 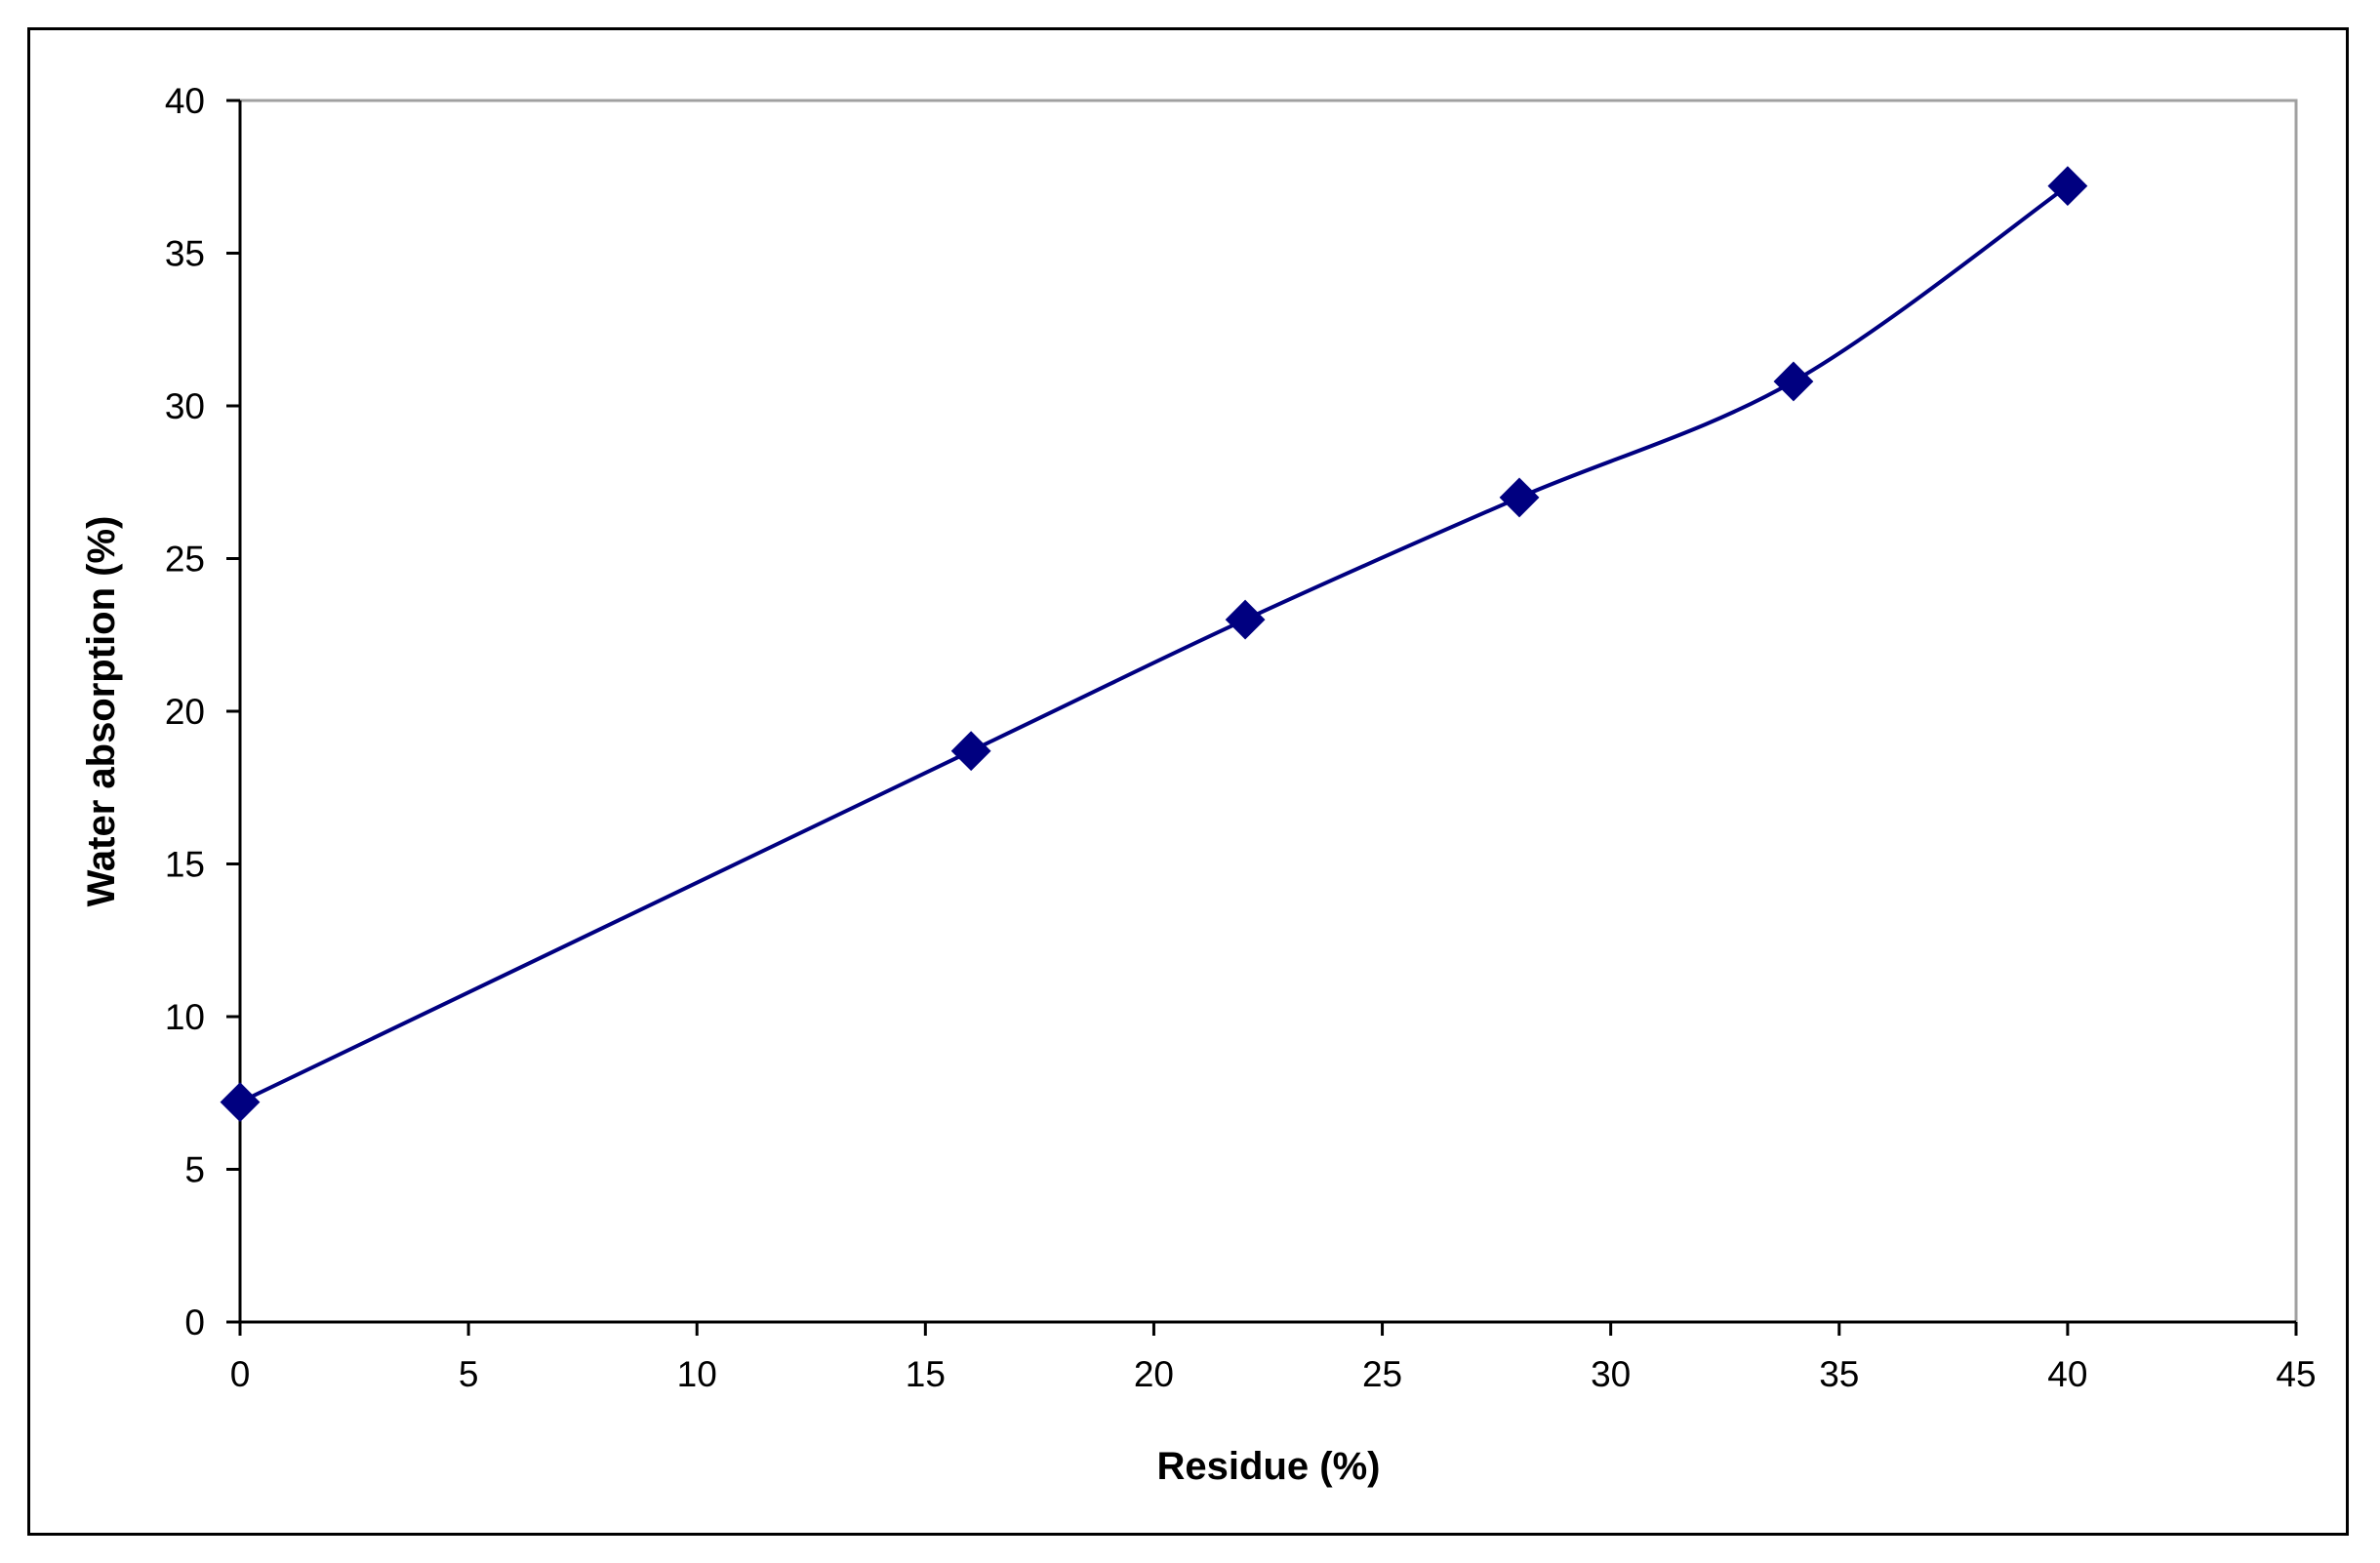 What do you see at coordinates (697, 1374) in the screenshot?
I see `x-tick-label: 10` at bounding box center [697, 1374].